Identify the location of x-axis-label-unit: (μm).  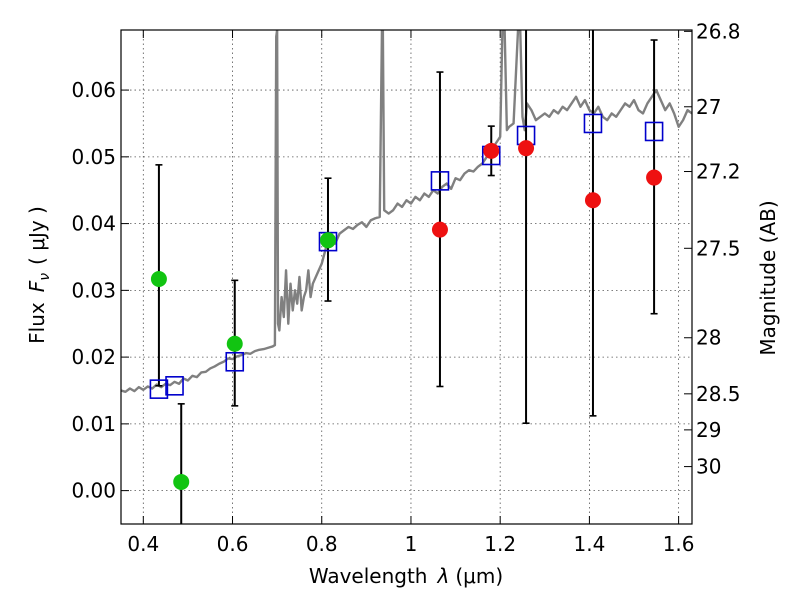
(479, 576).